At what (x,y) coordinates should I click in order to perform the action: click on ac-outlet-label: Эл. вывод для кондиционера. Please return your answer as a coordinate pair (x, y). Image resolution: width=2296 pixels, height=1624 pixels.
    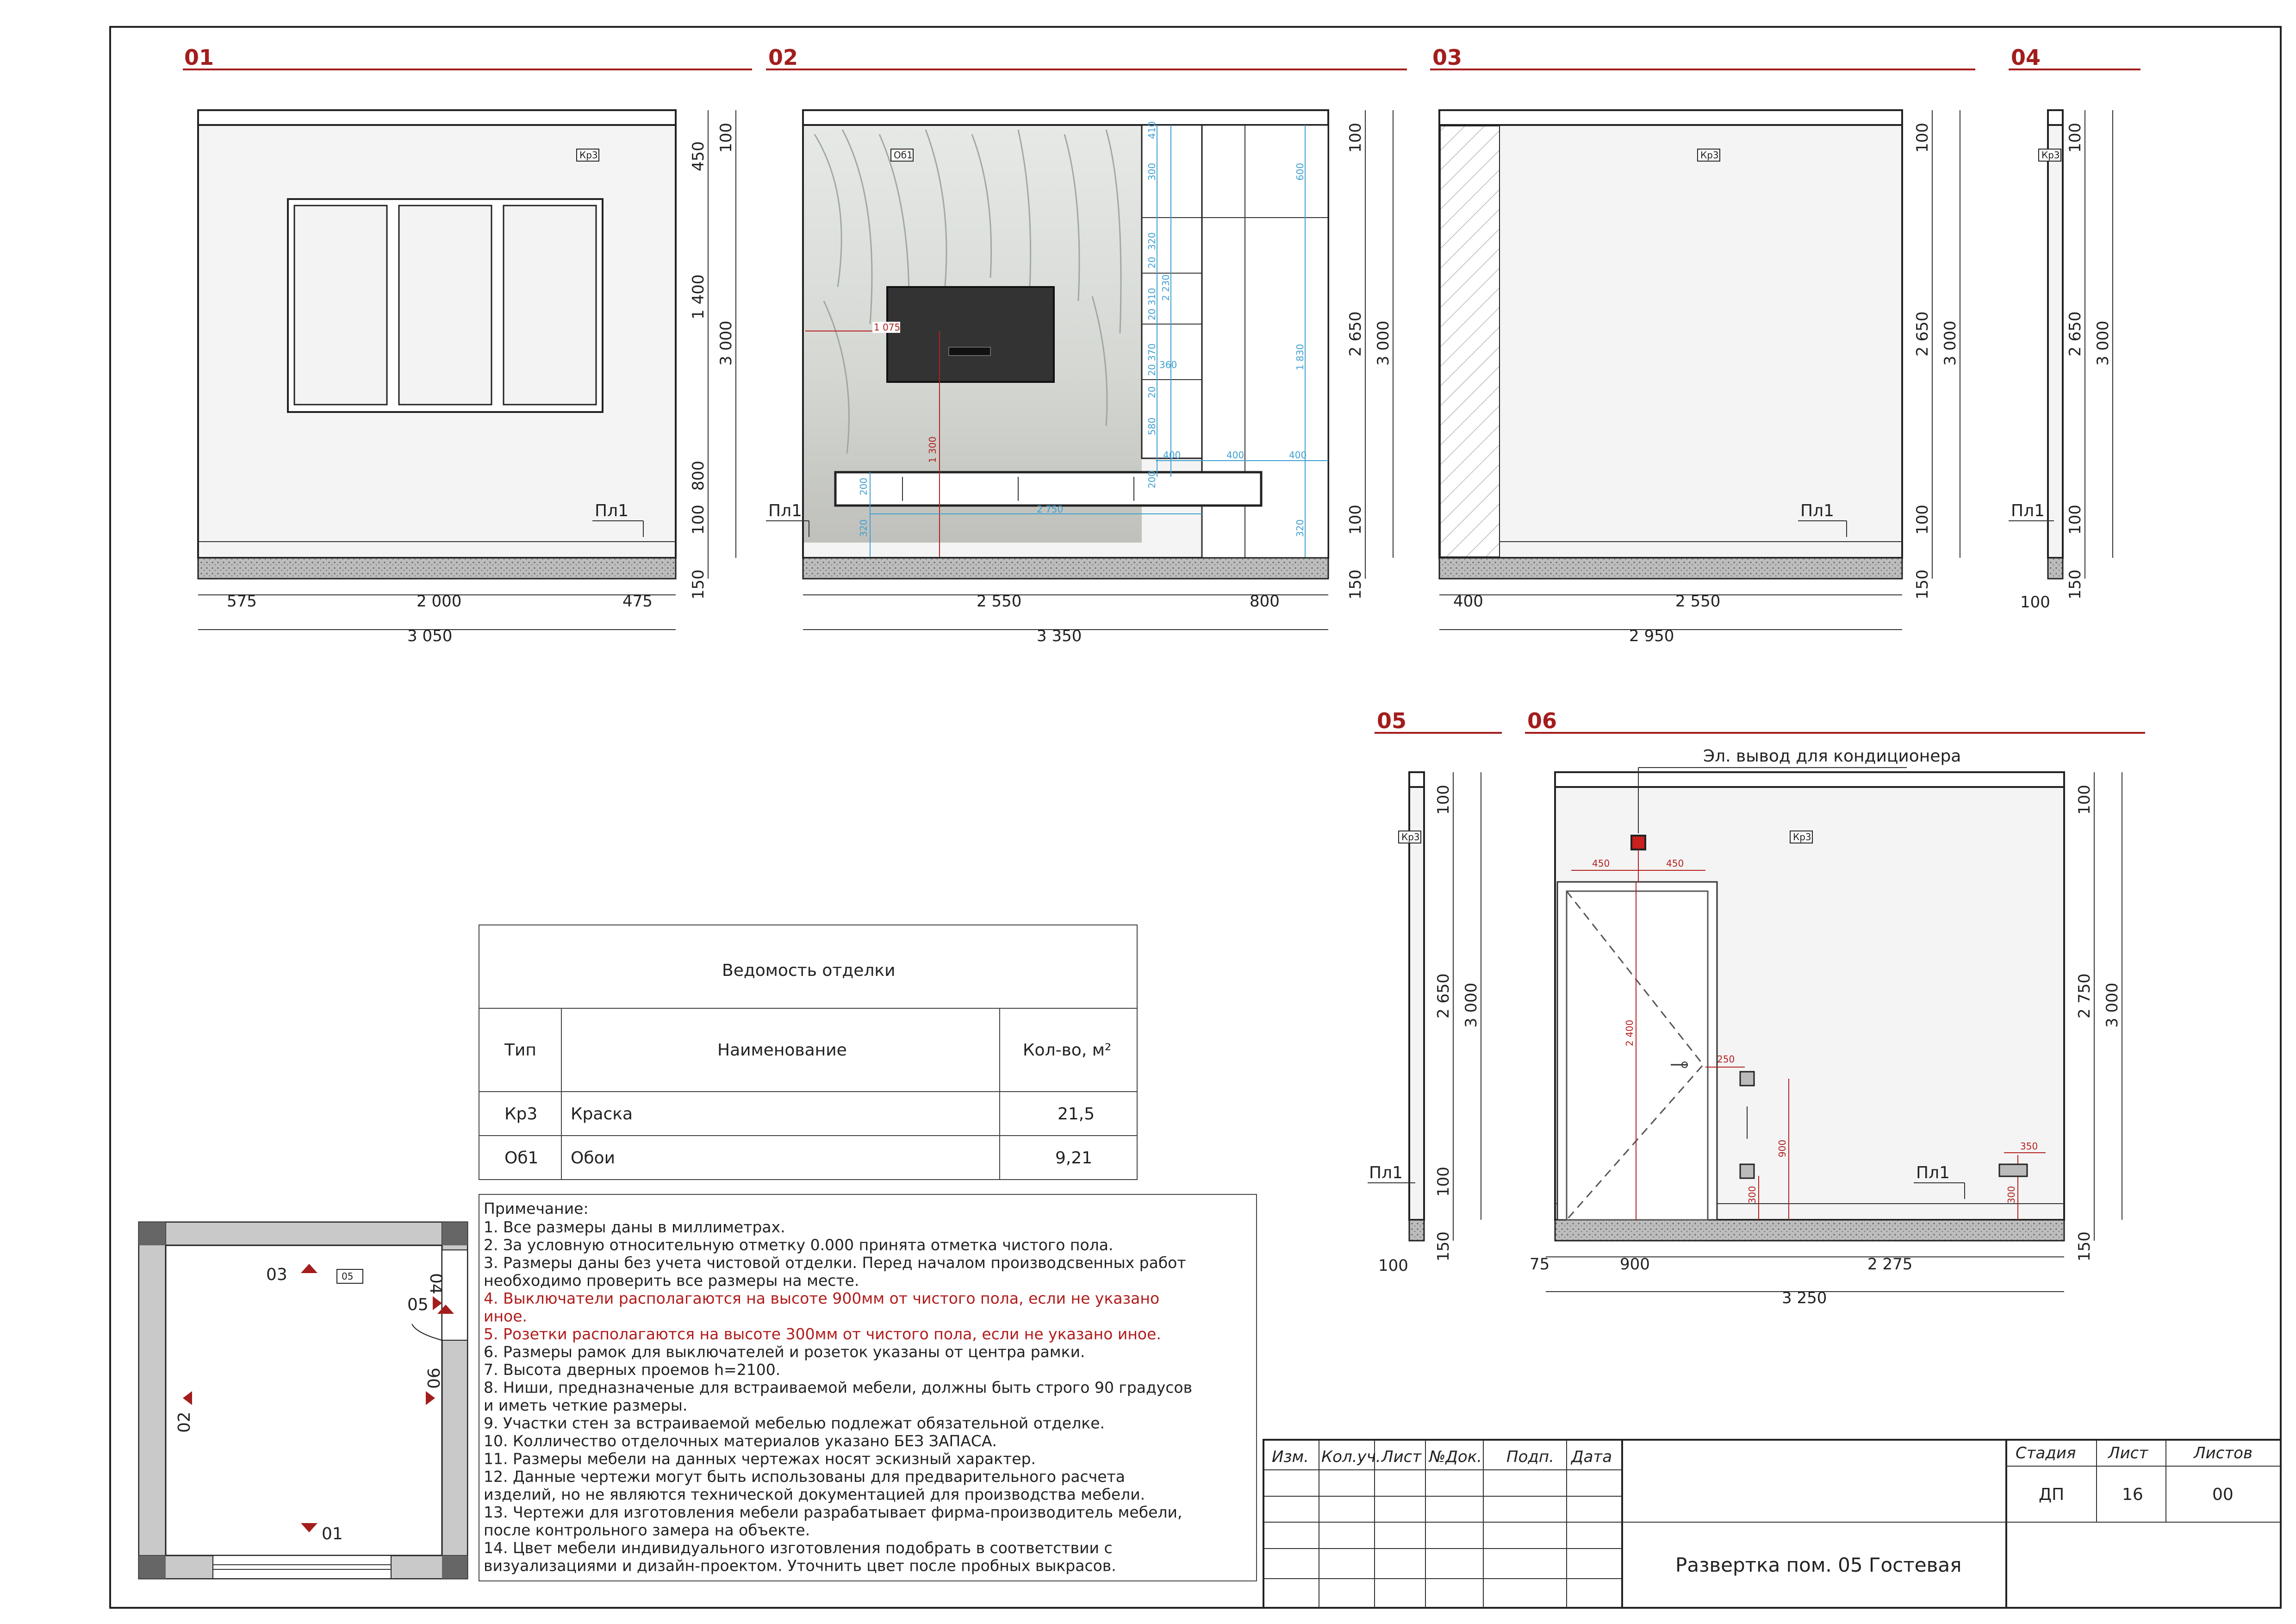
    Looking at the image, I should click on (1832, 756).